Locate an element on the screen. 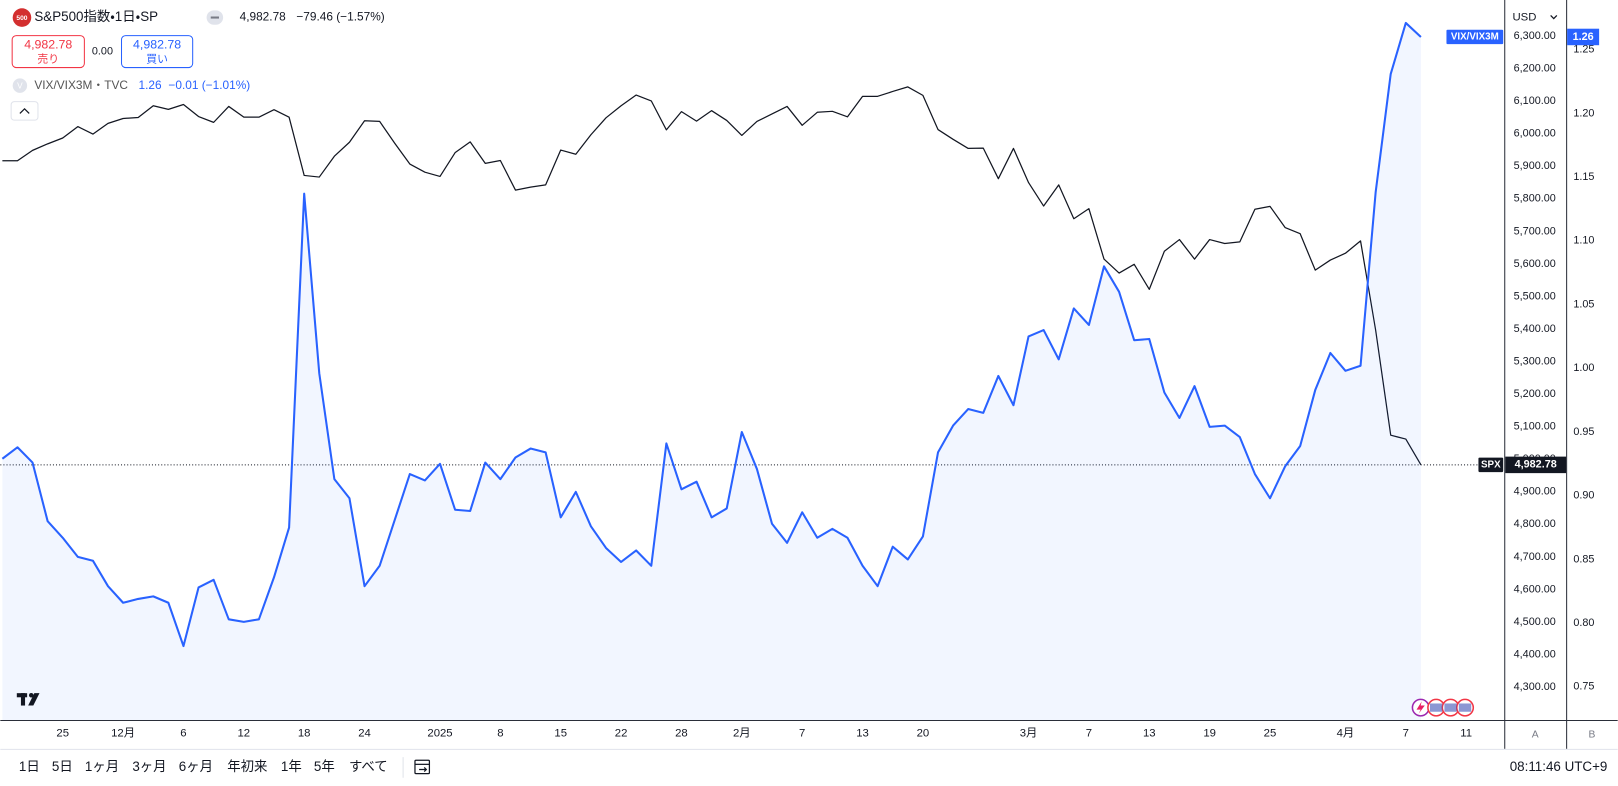 The height and width of the screenshot is (786, 1618). last-value-tag is located at coordinates (1536, 465).